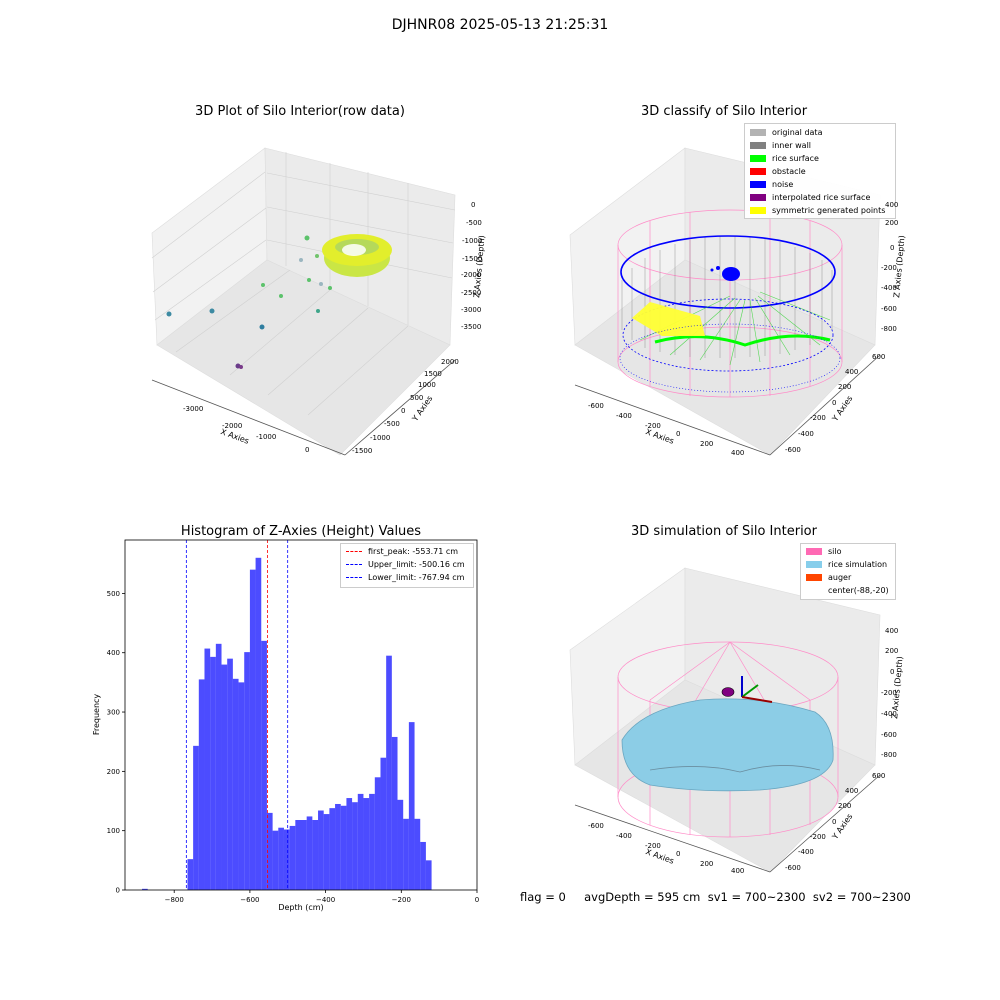  Describe the element at coordinates (300, 111) in the screenshot. I see `panel1-title: 3D Plot of Silo Interior(row data)` at that location.